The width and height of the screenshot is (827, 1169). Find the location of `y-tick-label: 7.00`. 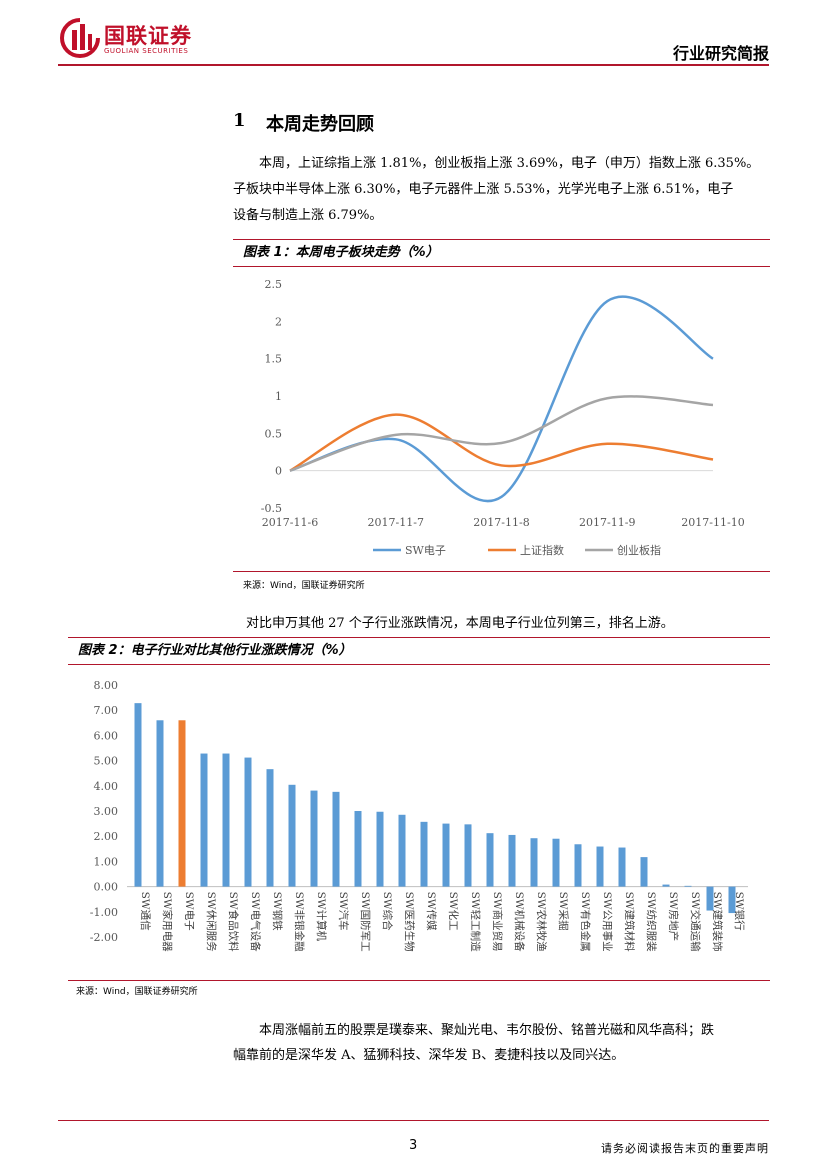

y-tick-label: 7.00 is located at coordinates (106, 710).